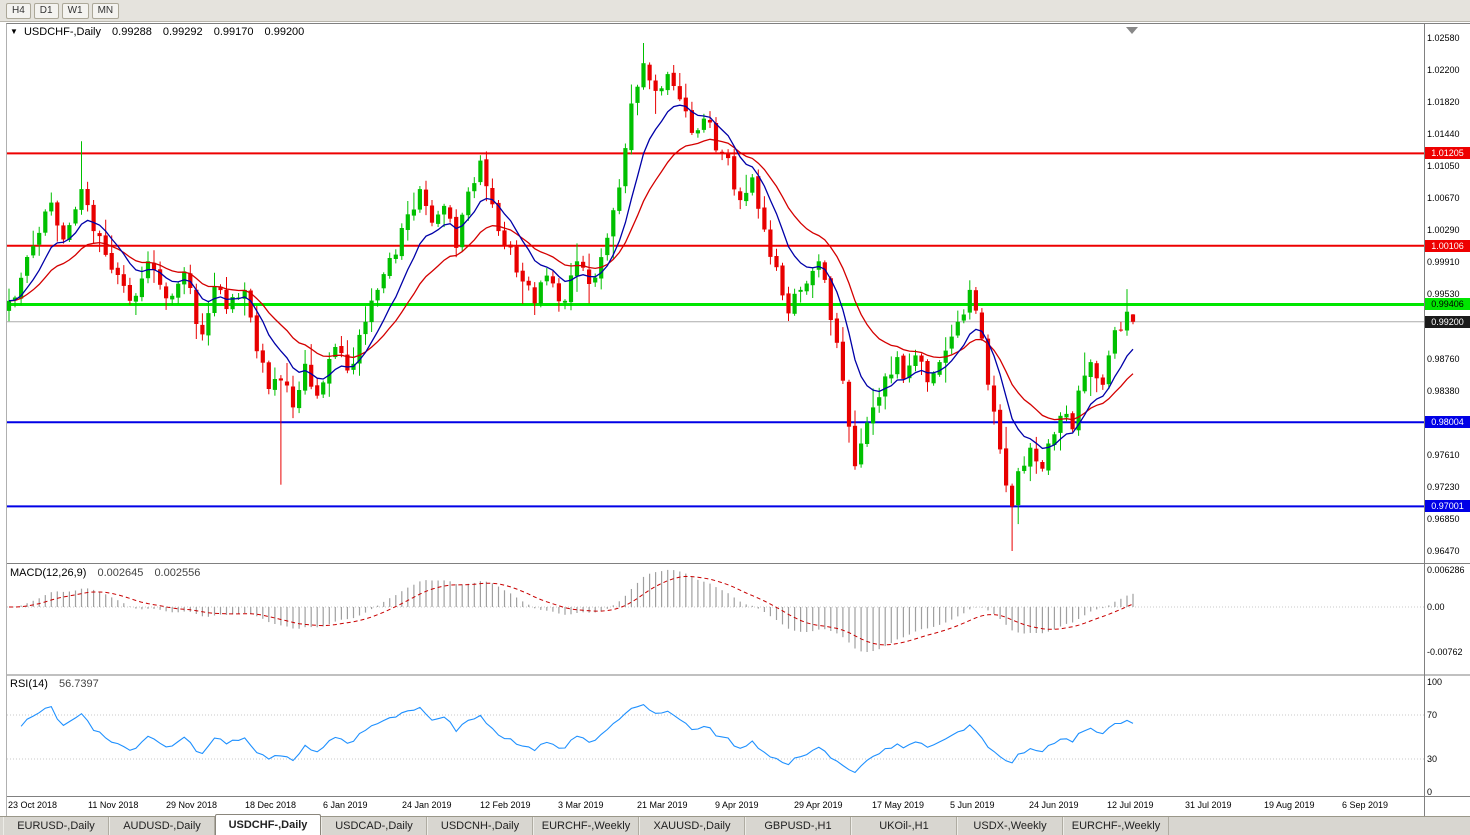  Describe the element at coordinates (1443, 262) in the screenshot. I see `price-axis-label: 0.99910` at that location.